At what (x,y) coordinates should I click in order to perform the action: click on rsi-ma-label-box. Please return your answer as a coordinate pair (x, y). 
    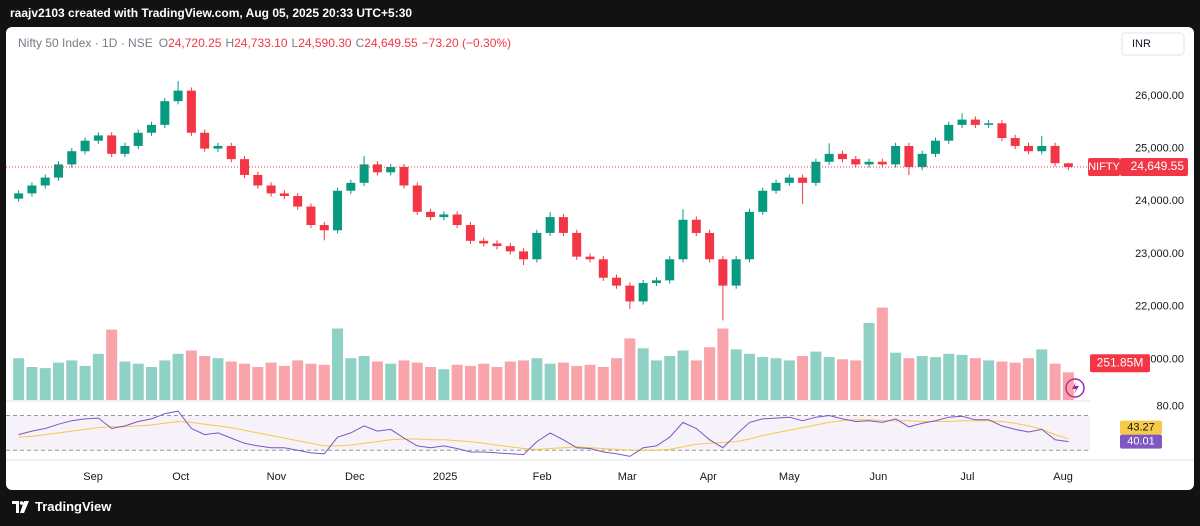
    Looking at the image, I should click on (1141, 427).